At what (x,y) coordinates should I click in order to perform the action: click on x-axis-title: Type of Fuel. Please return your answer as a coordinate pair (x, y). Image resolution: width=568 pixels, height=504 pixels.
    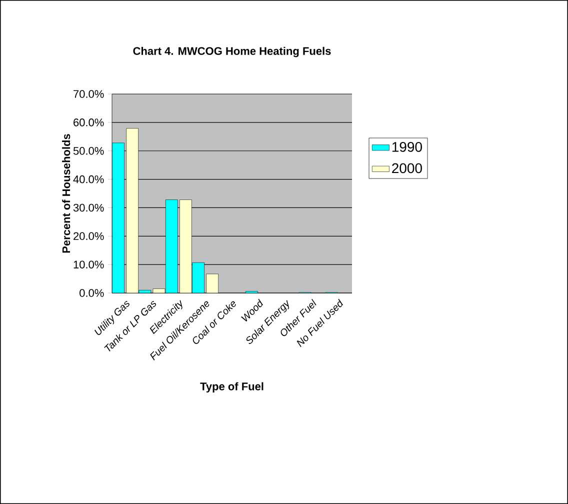
    Looking at the image, I should click on (232, 387).